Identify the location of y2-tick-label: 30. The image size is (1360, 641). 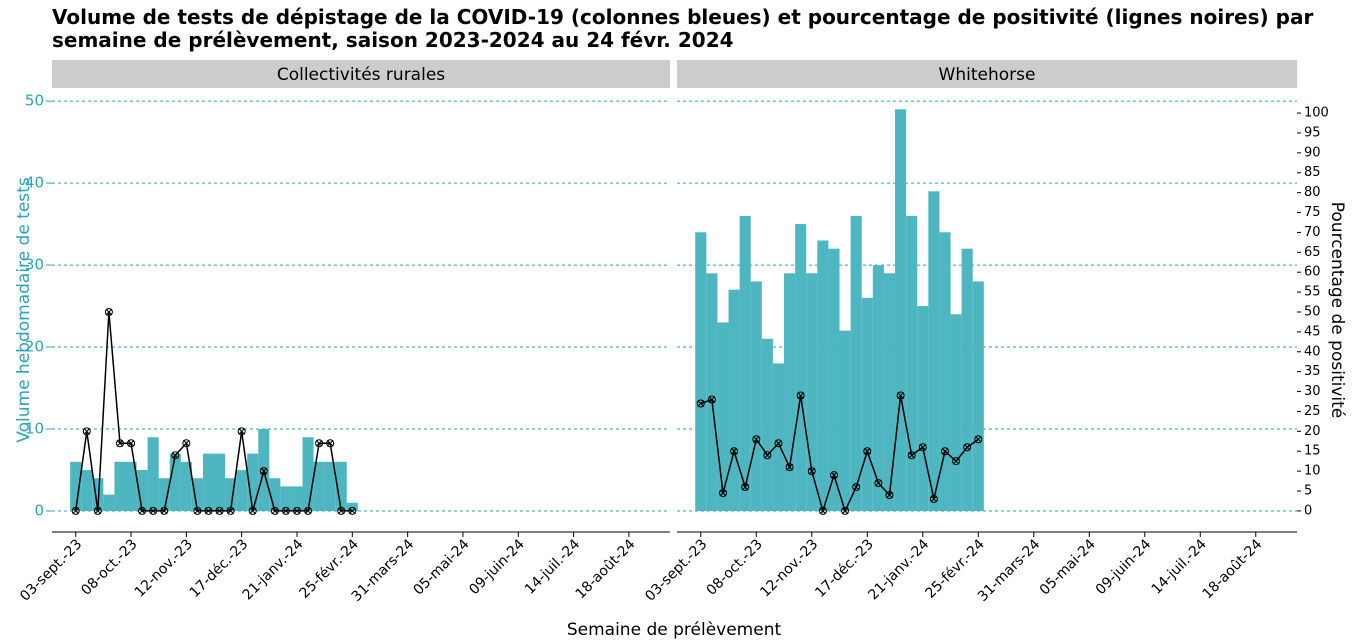
(1312, 391).